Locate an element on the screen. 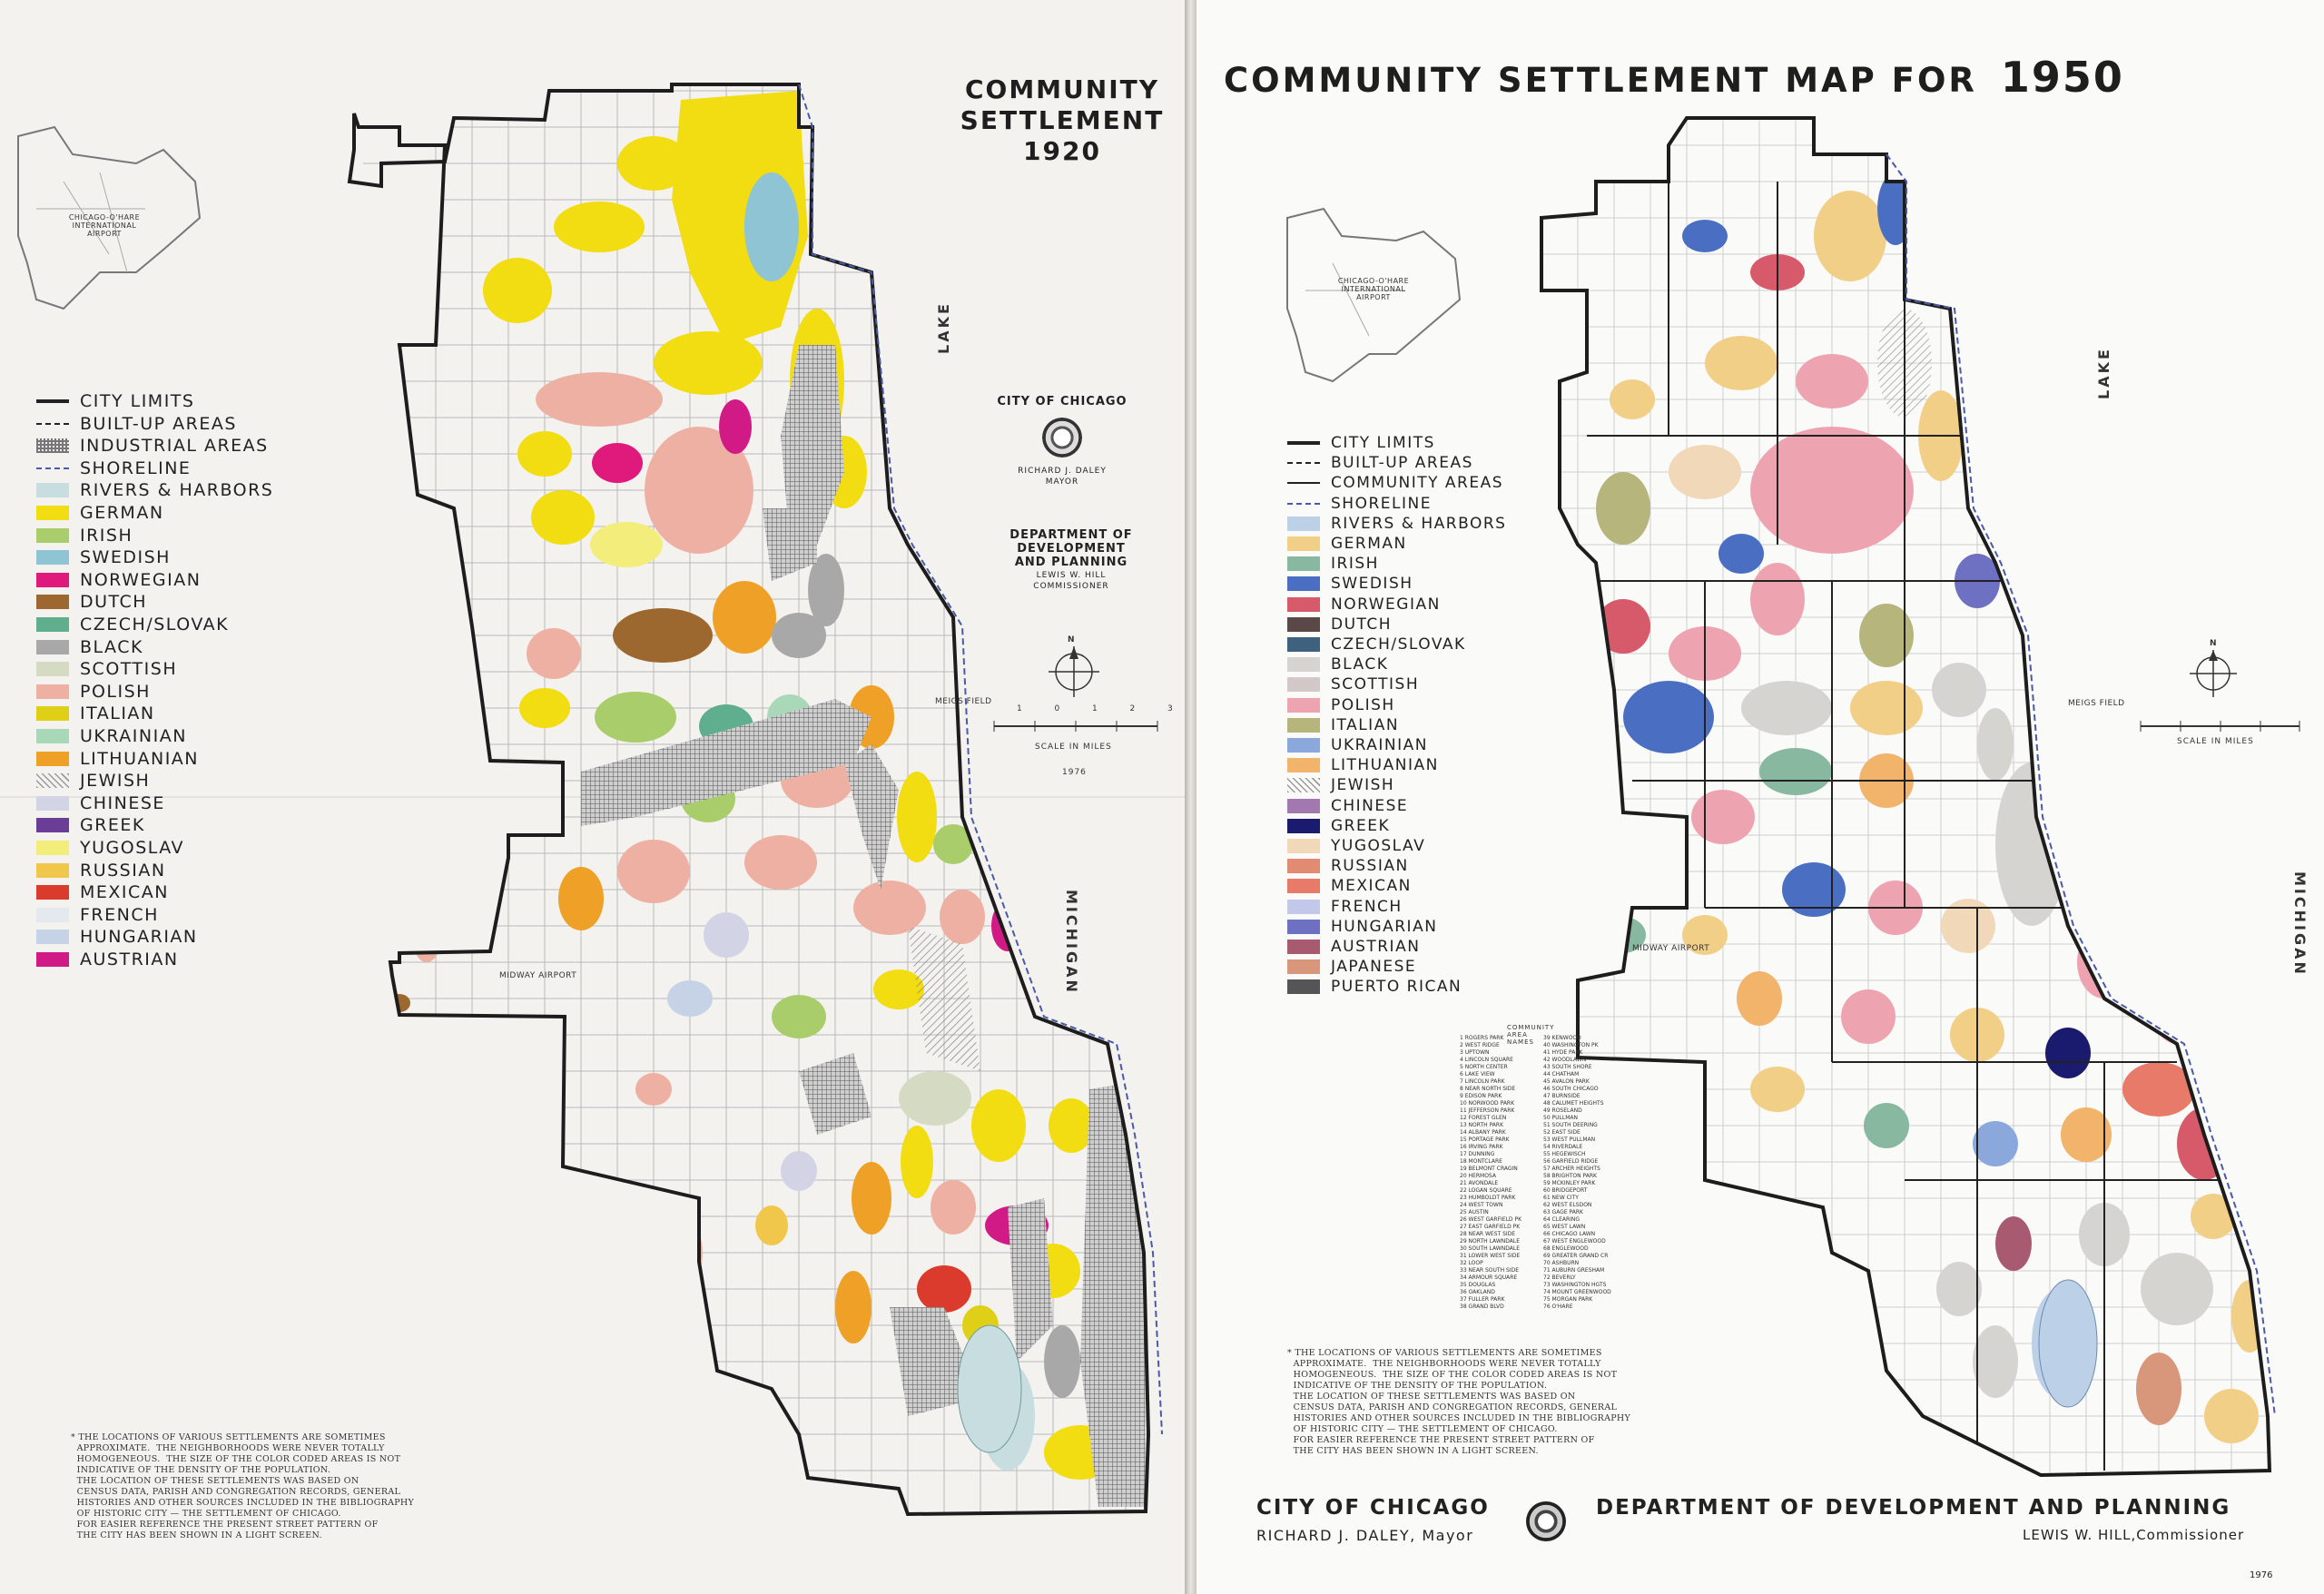  community-area-name: 50 PULLMAN is located at coordinates (1561, 1118).